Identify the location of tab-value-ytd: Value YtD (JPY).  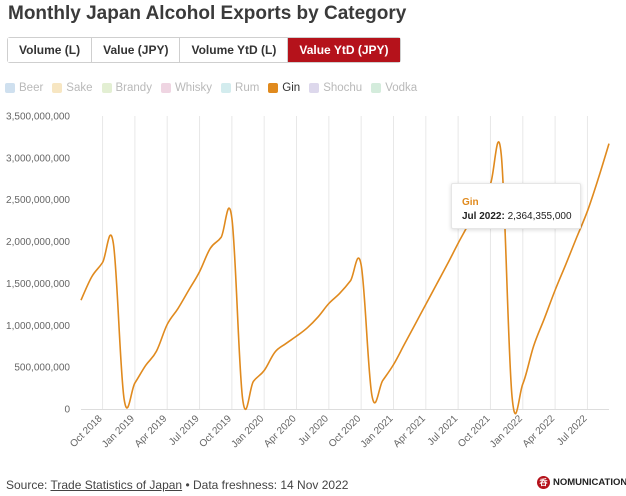
(344, 50).